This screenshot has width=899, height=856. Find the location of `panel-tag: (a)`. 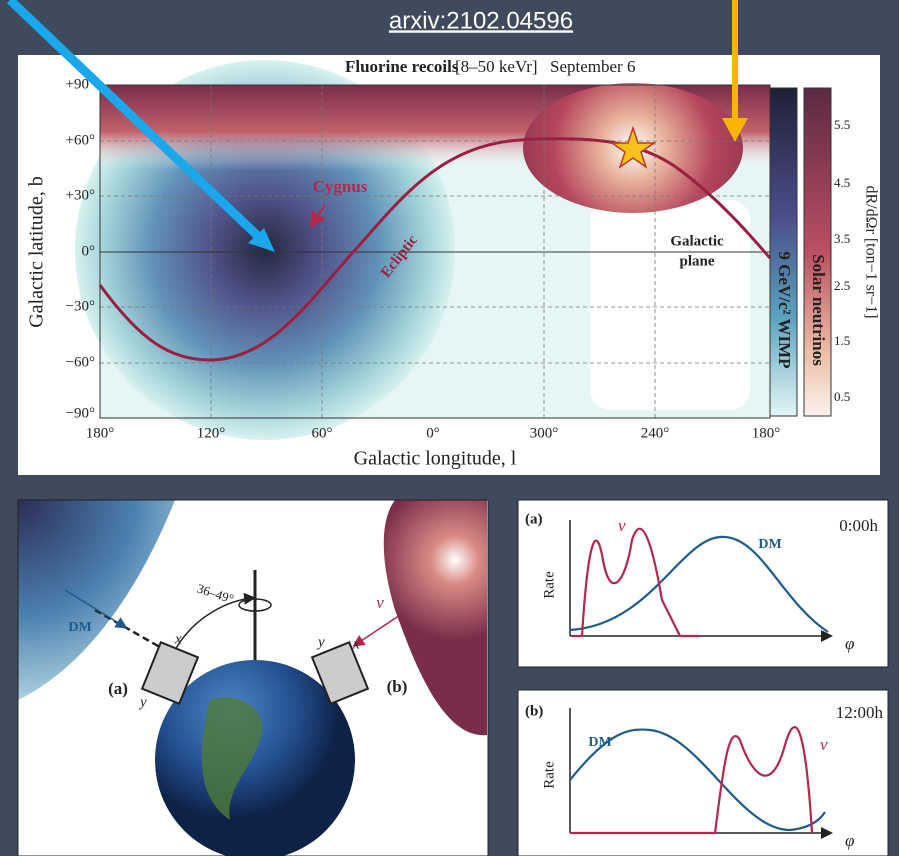

panel-tag: (a) is located at coordinates (534, 519).